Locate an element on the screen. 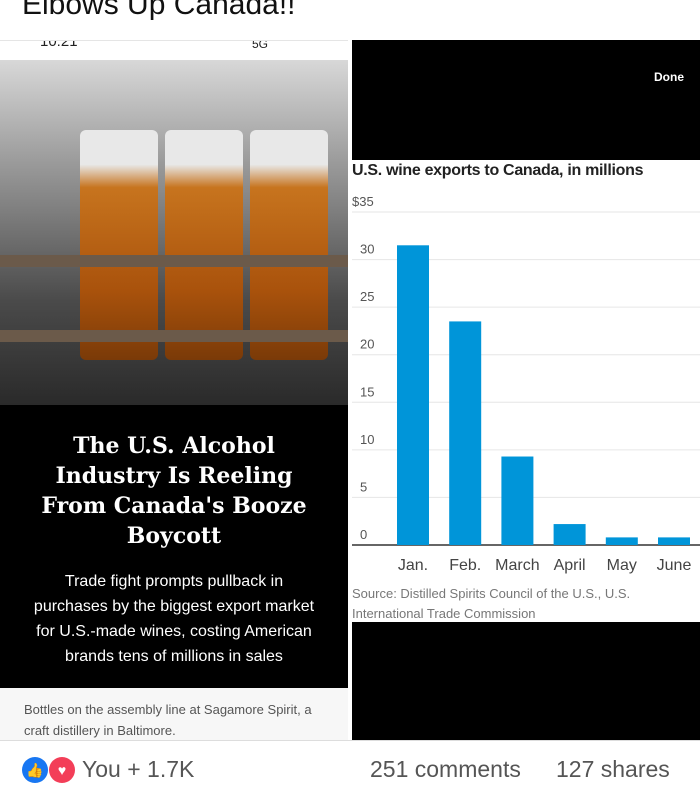 This screenshot has width=700, height=802. y-tick-label: 30 is located at coordinates (367, 249).